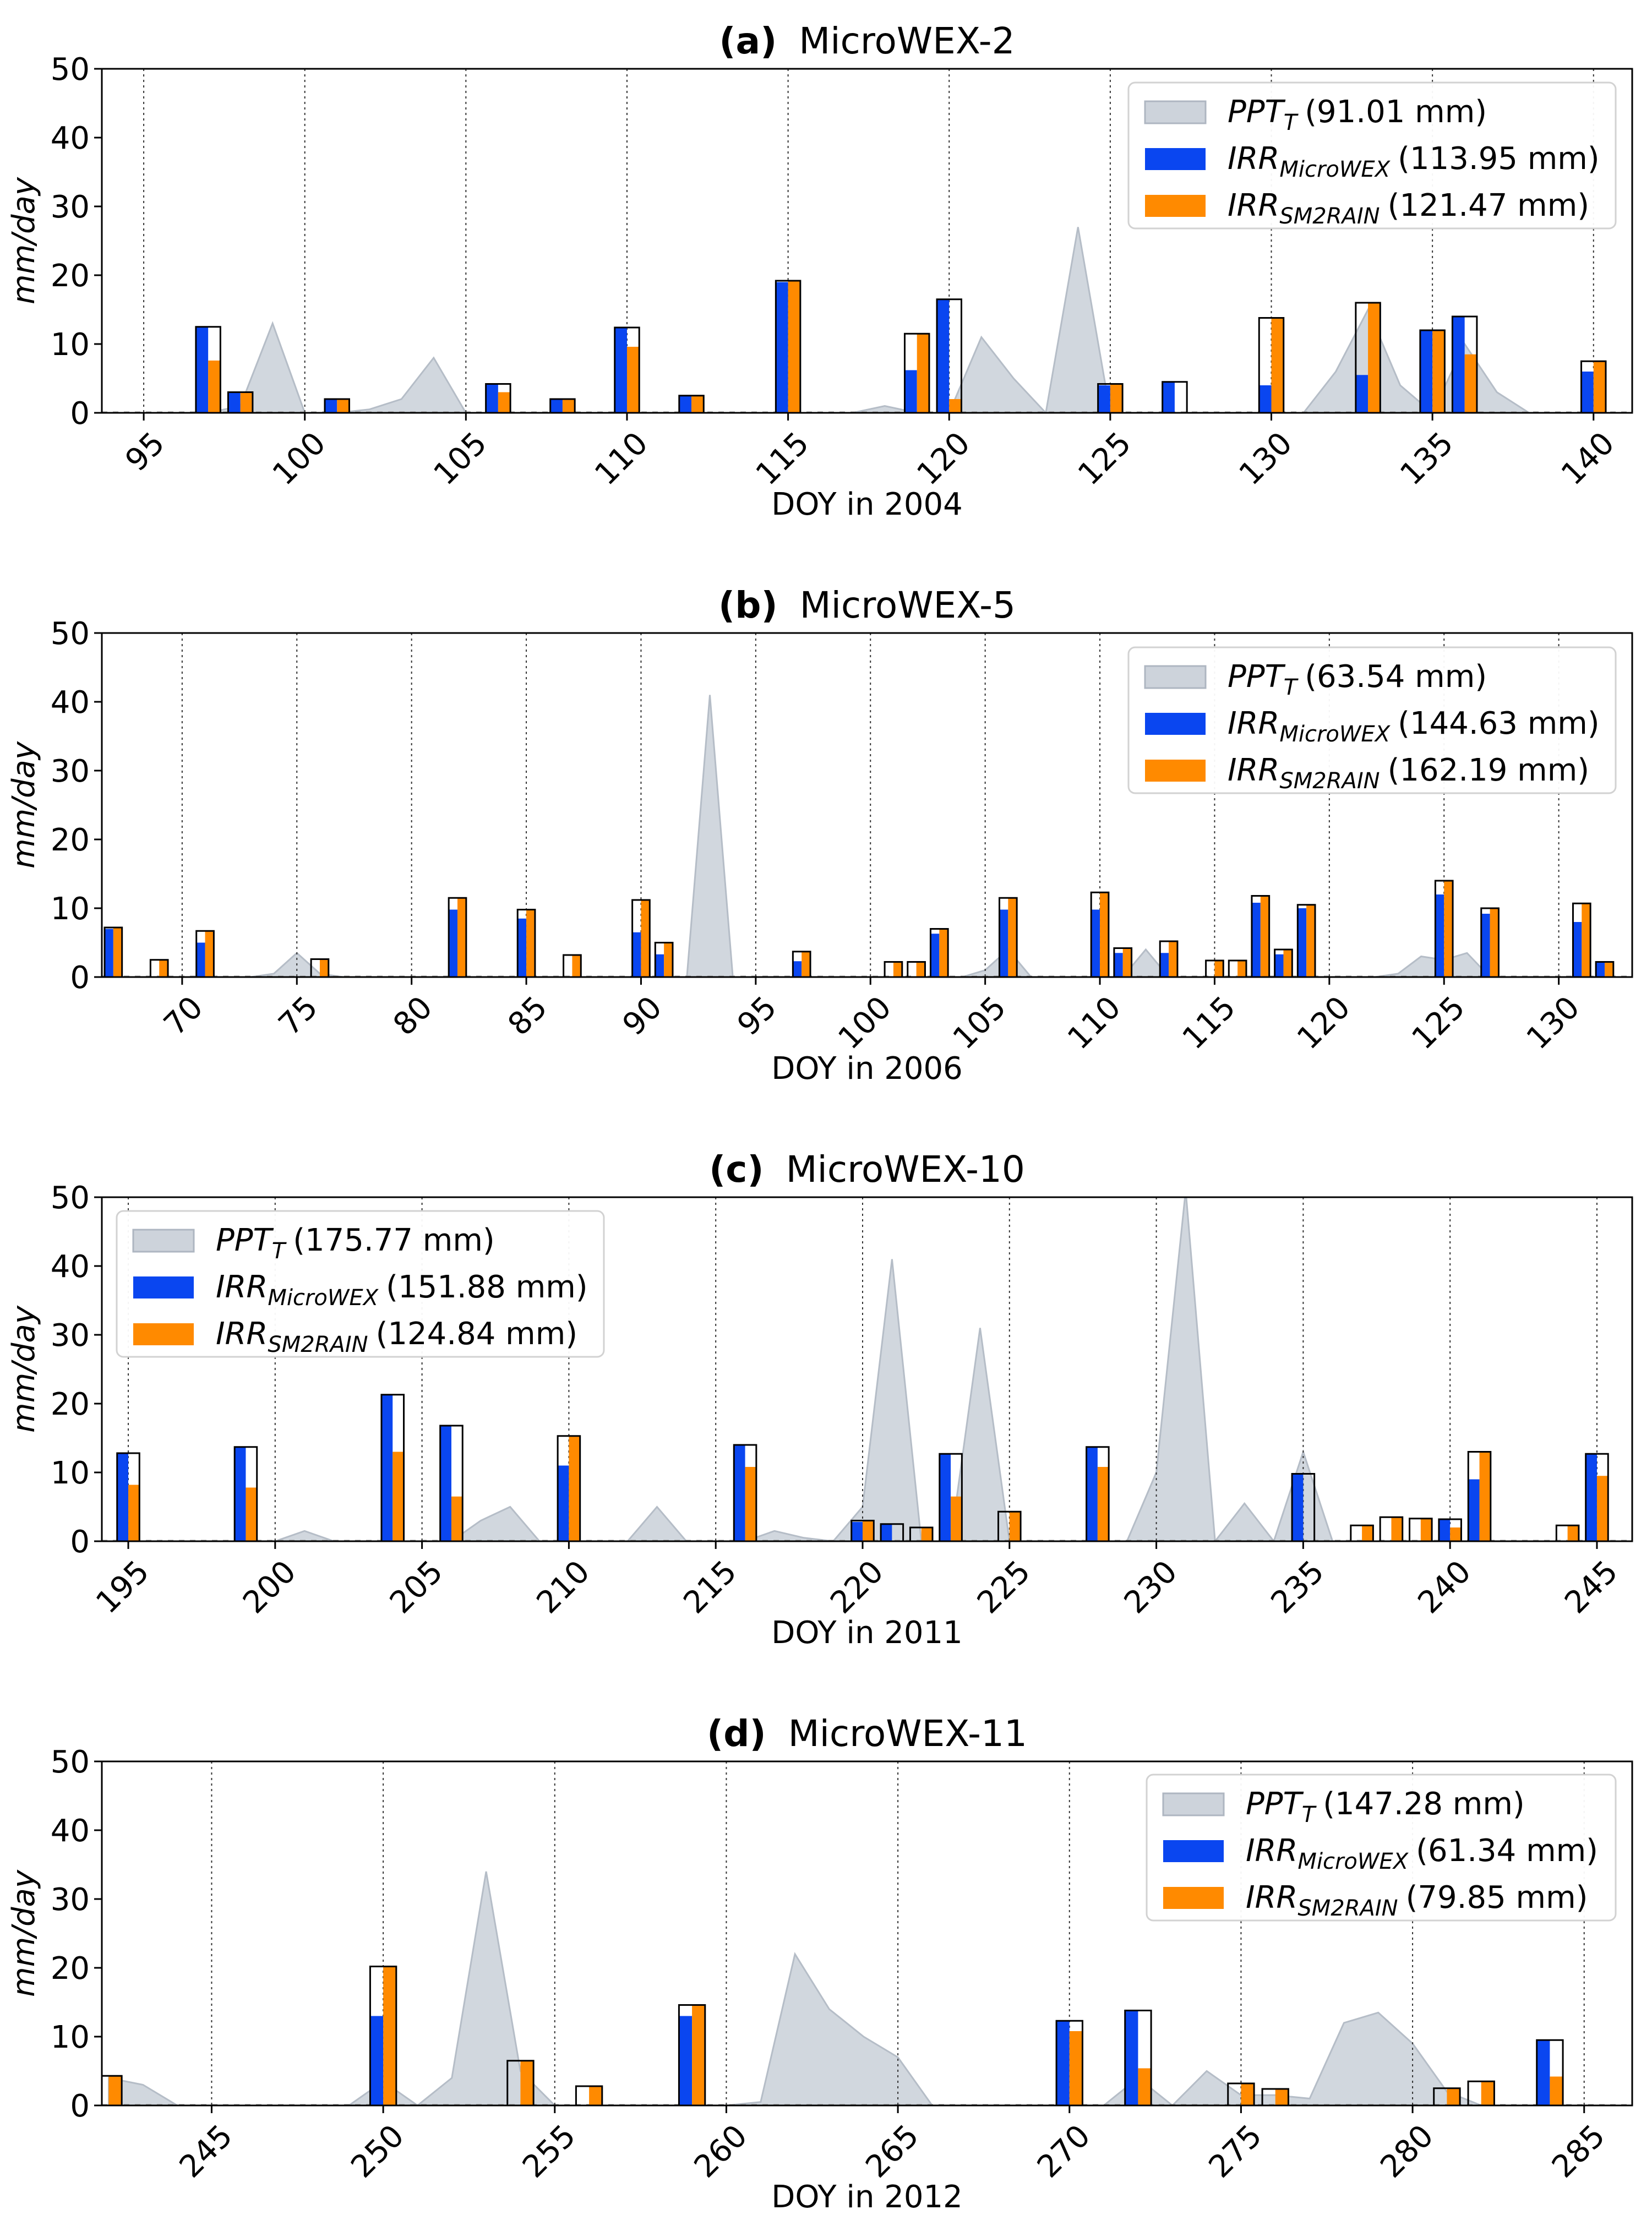 This screenshot has height=2237, width=1652. What do you see at coordinates (412, 1016) in the screenshot?
I see `x-tick-label: 80` at bounding box center [412, 1016].